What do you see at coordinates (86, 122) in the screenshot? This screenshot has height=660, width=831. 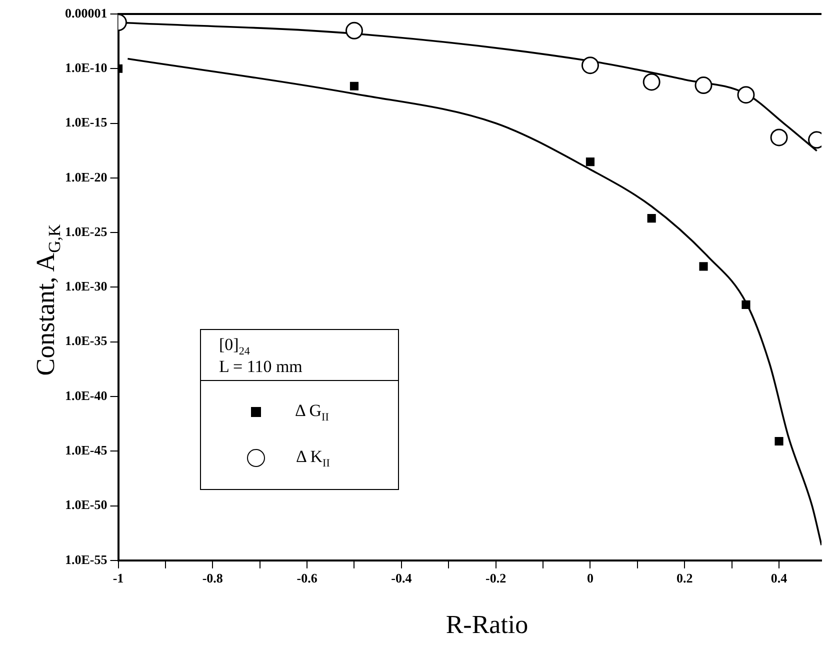 I see `y-tick-label: 1.0E-15` at bounding box center [86, 122].